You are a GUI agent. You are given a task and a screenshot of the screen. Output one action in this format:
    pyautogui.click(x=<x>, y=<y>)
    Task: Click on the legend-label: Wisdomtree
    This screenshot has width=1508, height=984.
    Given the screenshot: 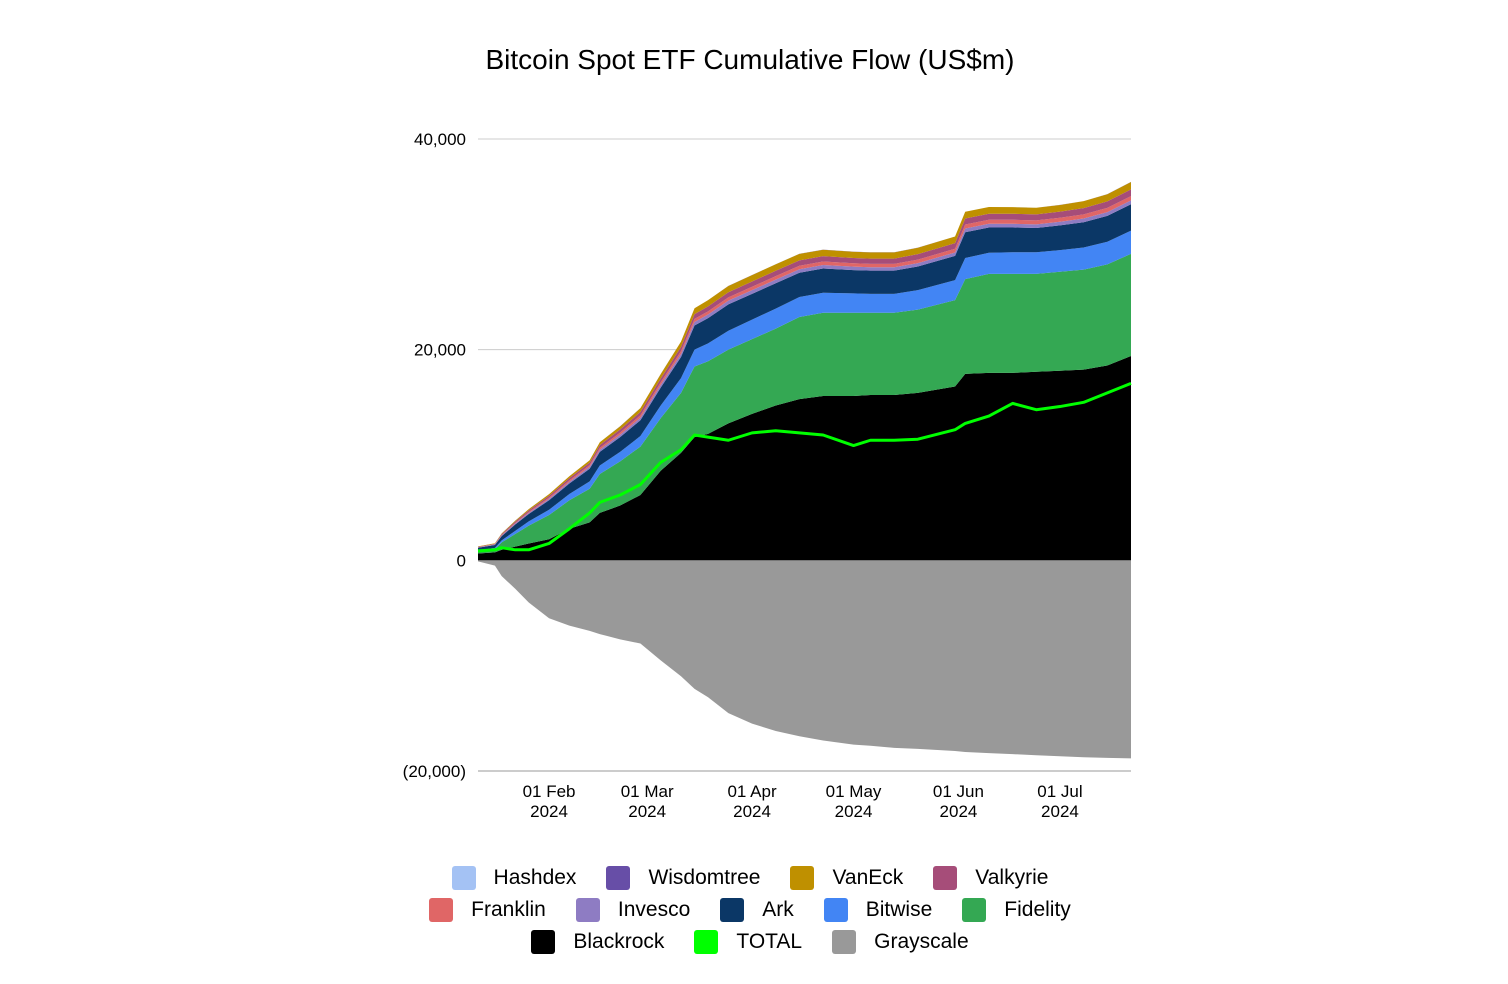 What is the action you would take?
    pyautogui.click(x=704, y=877)
    